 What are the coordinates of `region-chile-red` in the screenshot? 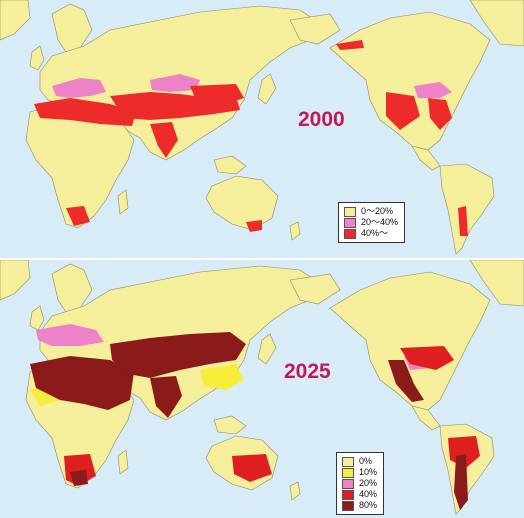 It's located at (463, 221).